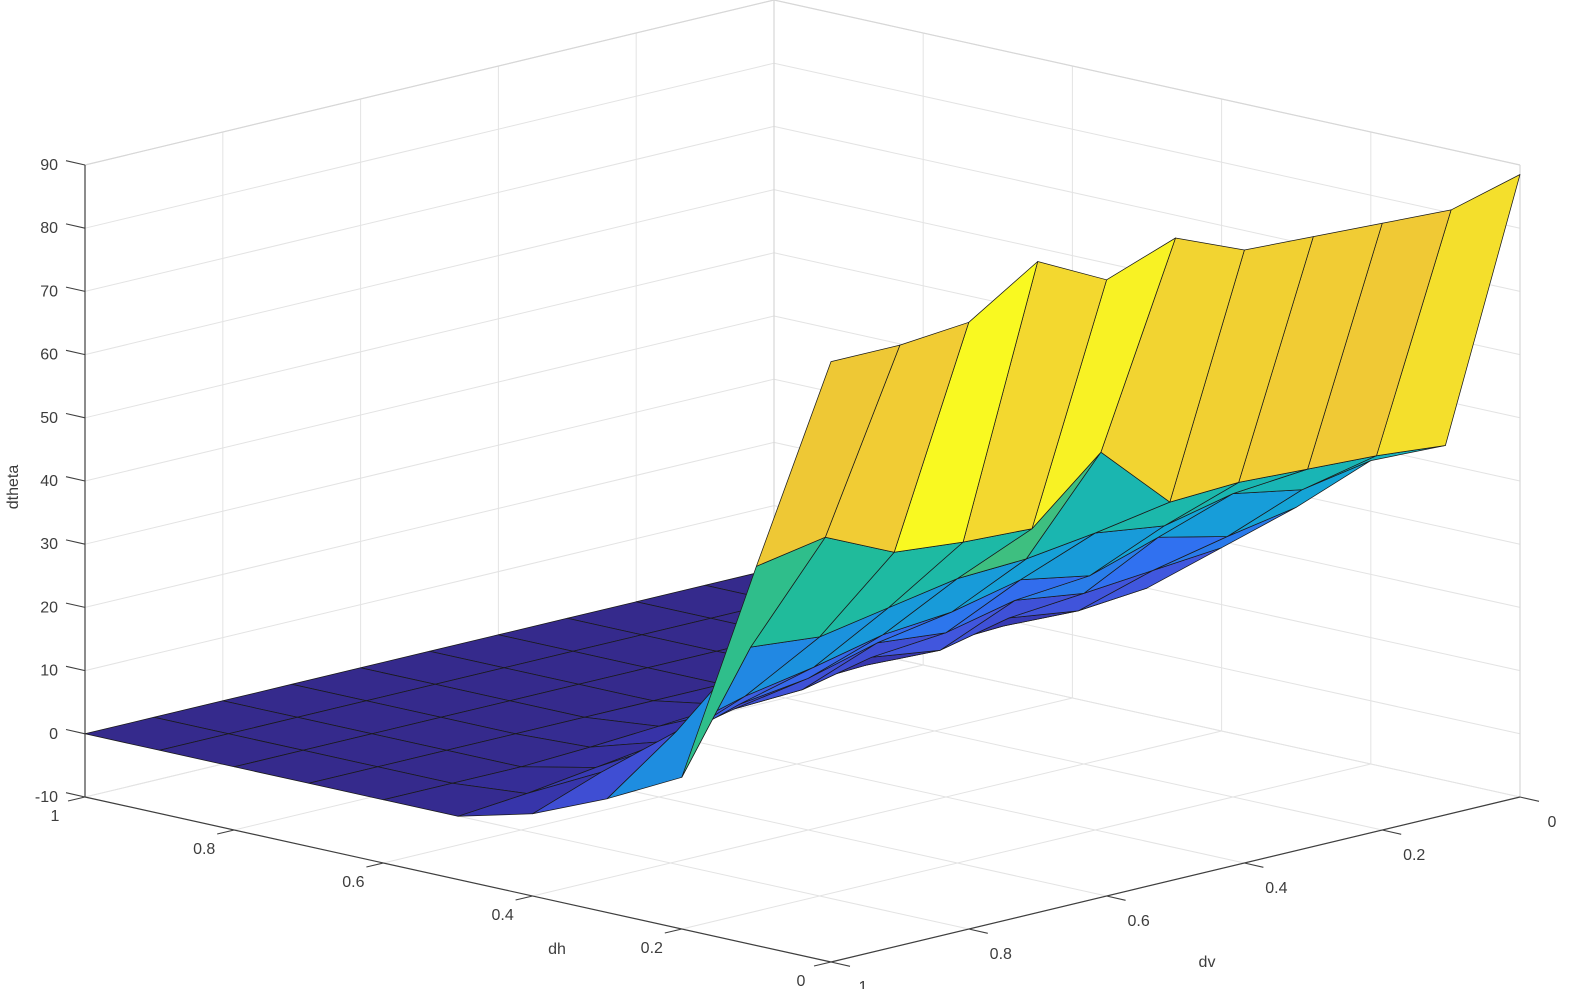 This screenshot has height=989, width=1569. What do you see at coordinates (49, 418) in the screenshot?
I see `z-tick-label: 50` at bounding box center [49, 418].